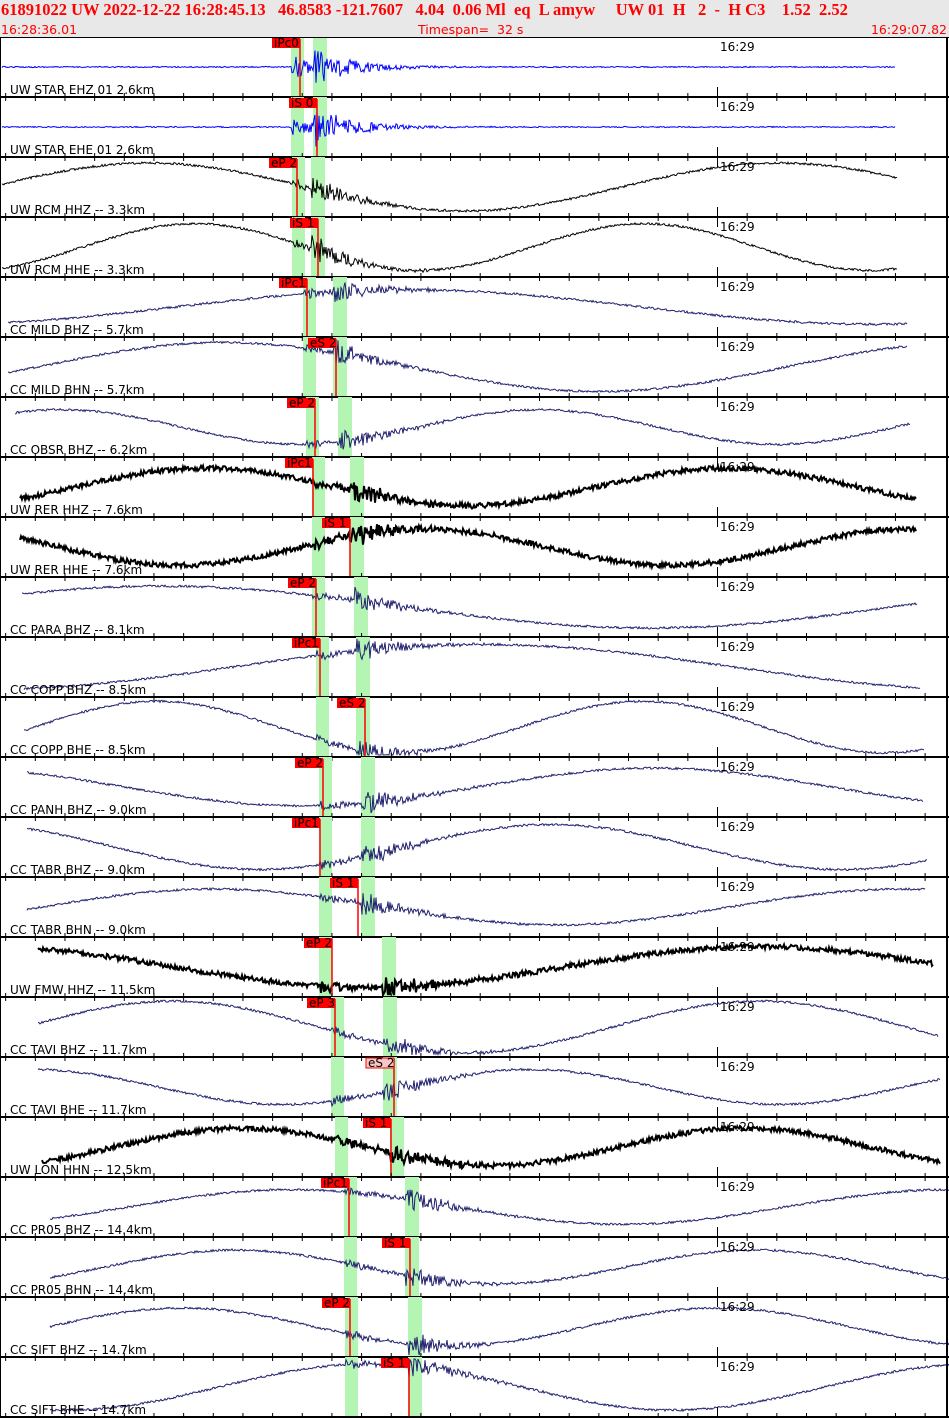 The width and height of the screenshot is (949, 1418). Describe the element at coordinates (77, 270) in the screenshot. I see `station-label: UW RCM HHE -- 3.3km` at that location.